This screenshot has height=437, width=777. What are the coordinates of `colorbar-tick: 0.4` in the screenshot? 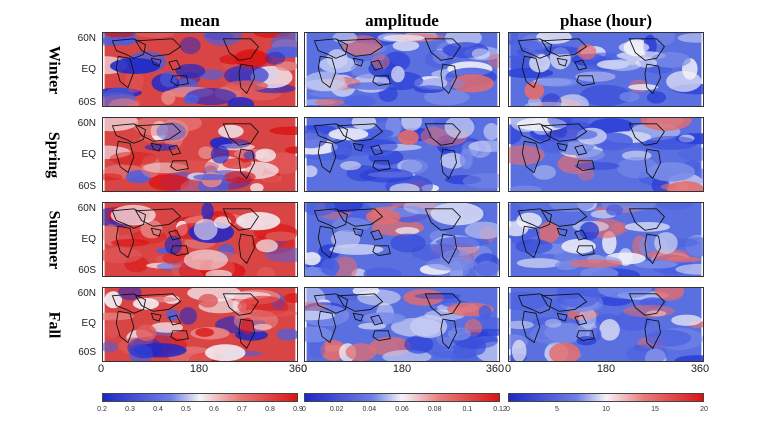 It's located at (158, 409).